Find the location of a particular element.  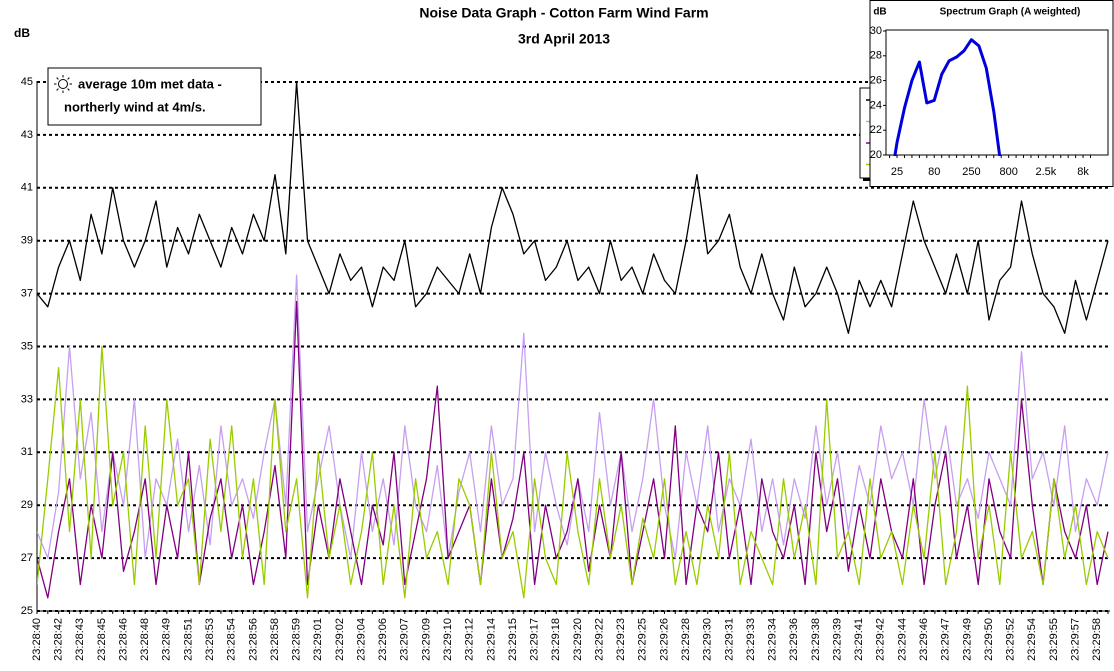

x-tick-label: 23:28:40 is located at coordinates (37, 639).